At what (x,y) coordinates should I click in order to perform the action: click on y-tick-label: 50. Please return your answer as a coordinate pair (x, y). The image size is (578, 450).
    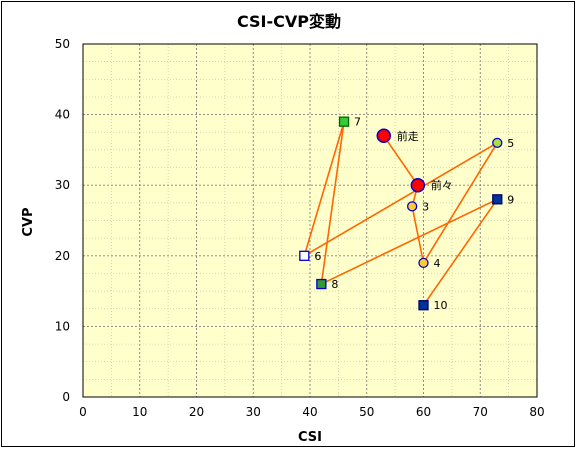
    Looking at the image, I should click on (62, 44).